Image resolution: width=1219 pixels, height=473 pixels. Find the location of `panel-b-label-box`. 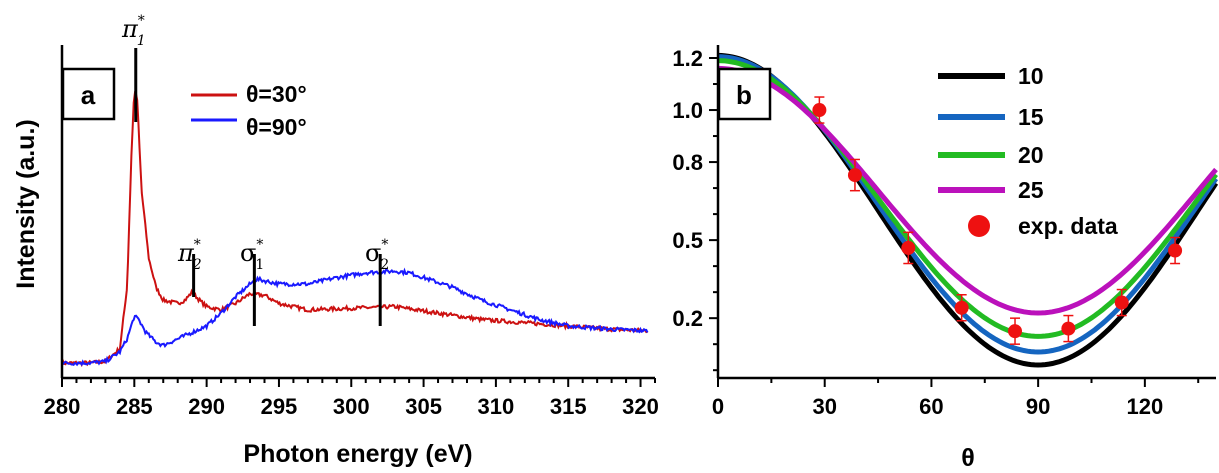

panel-b-label-box is located at coordinates (744, 94).